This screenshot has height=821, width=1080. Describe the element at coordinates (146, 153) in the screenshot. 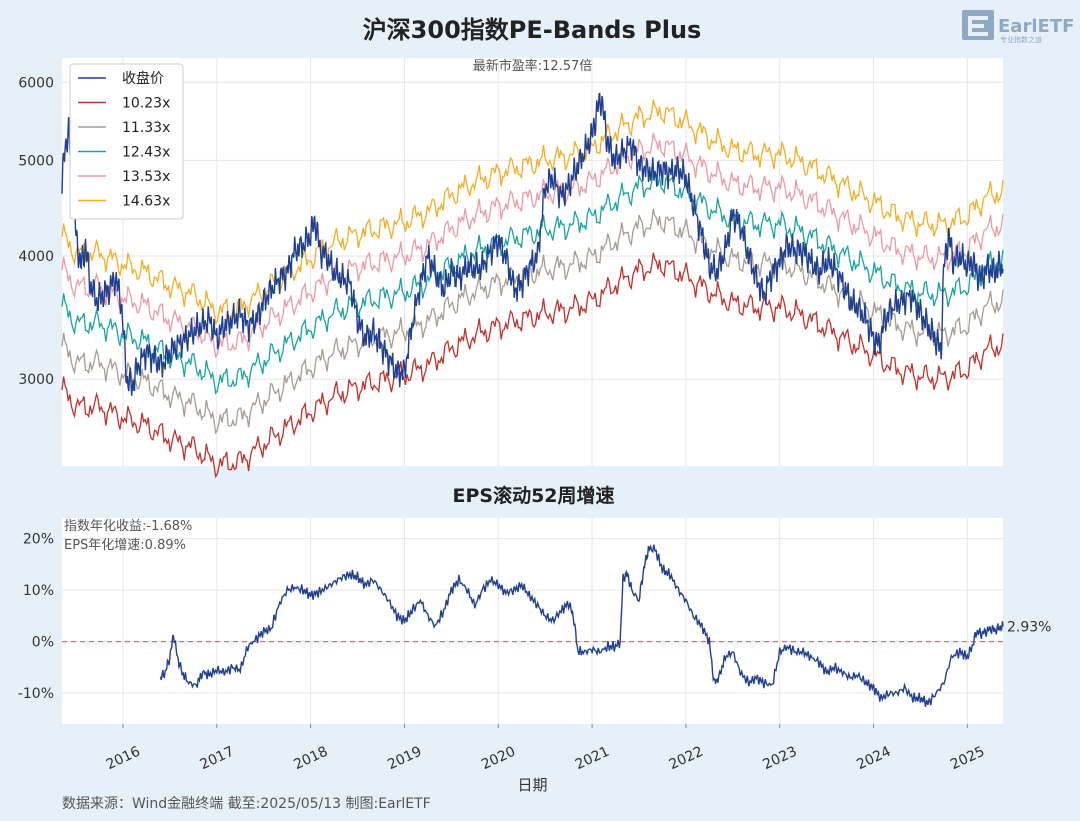

I see `legend-entry-label: 12.43x` at that location.